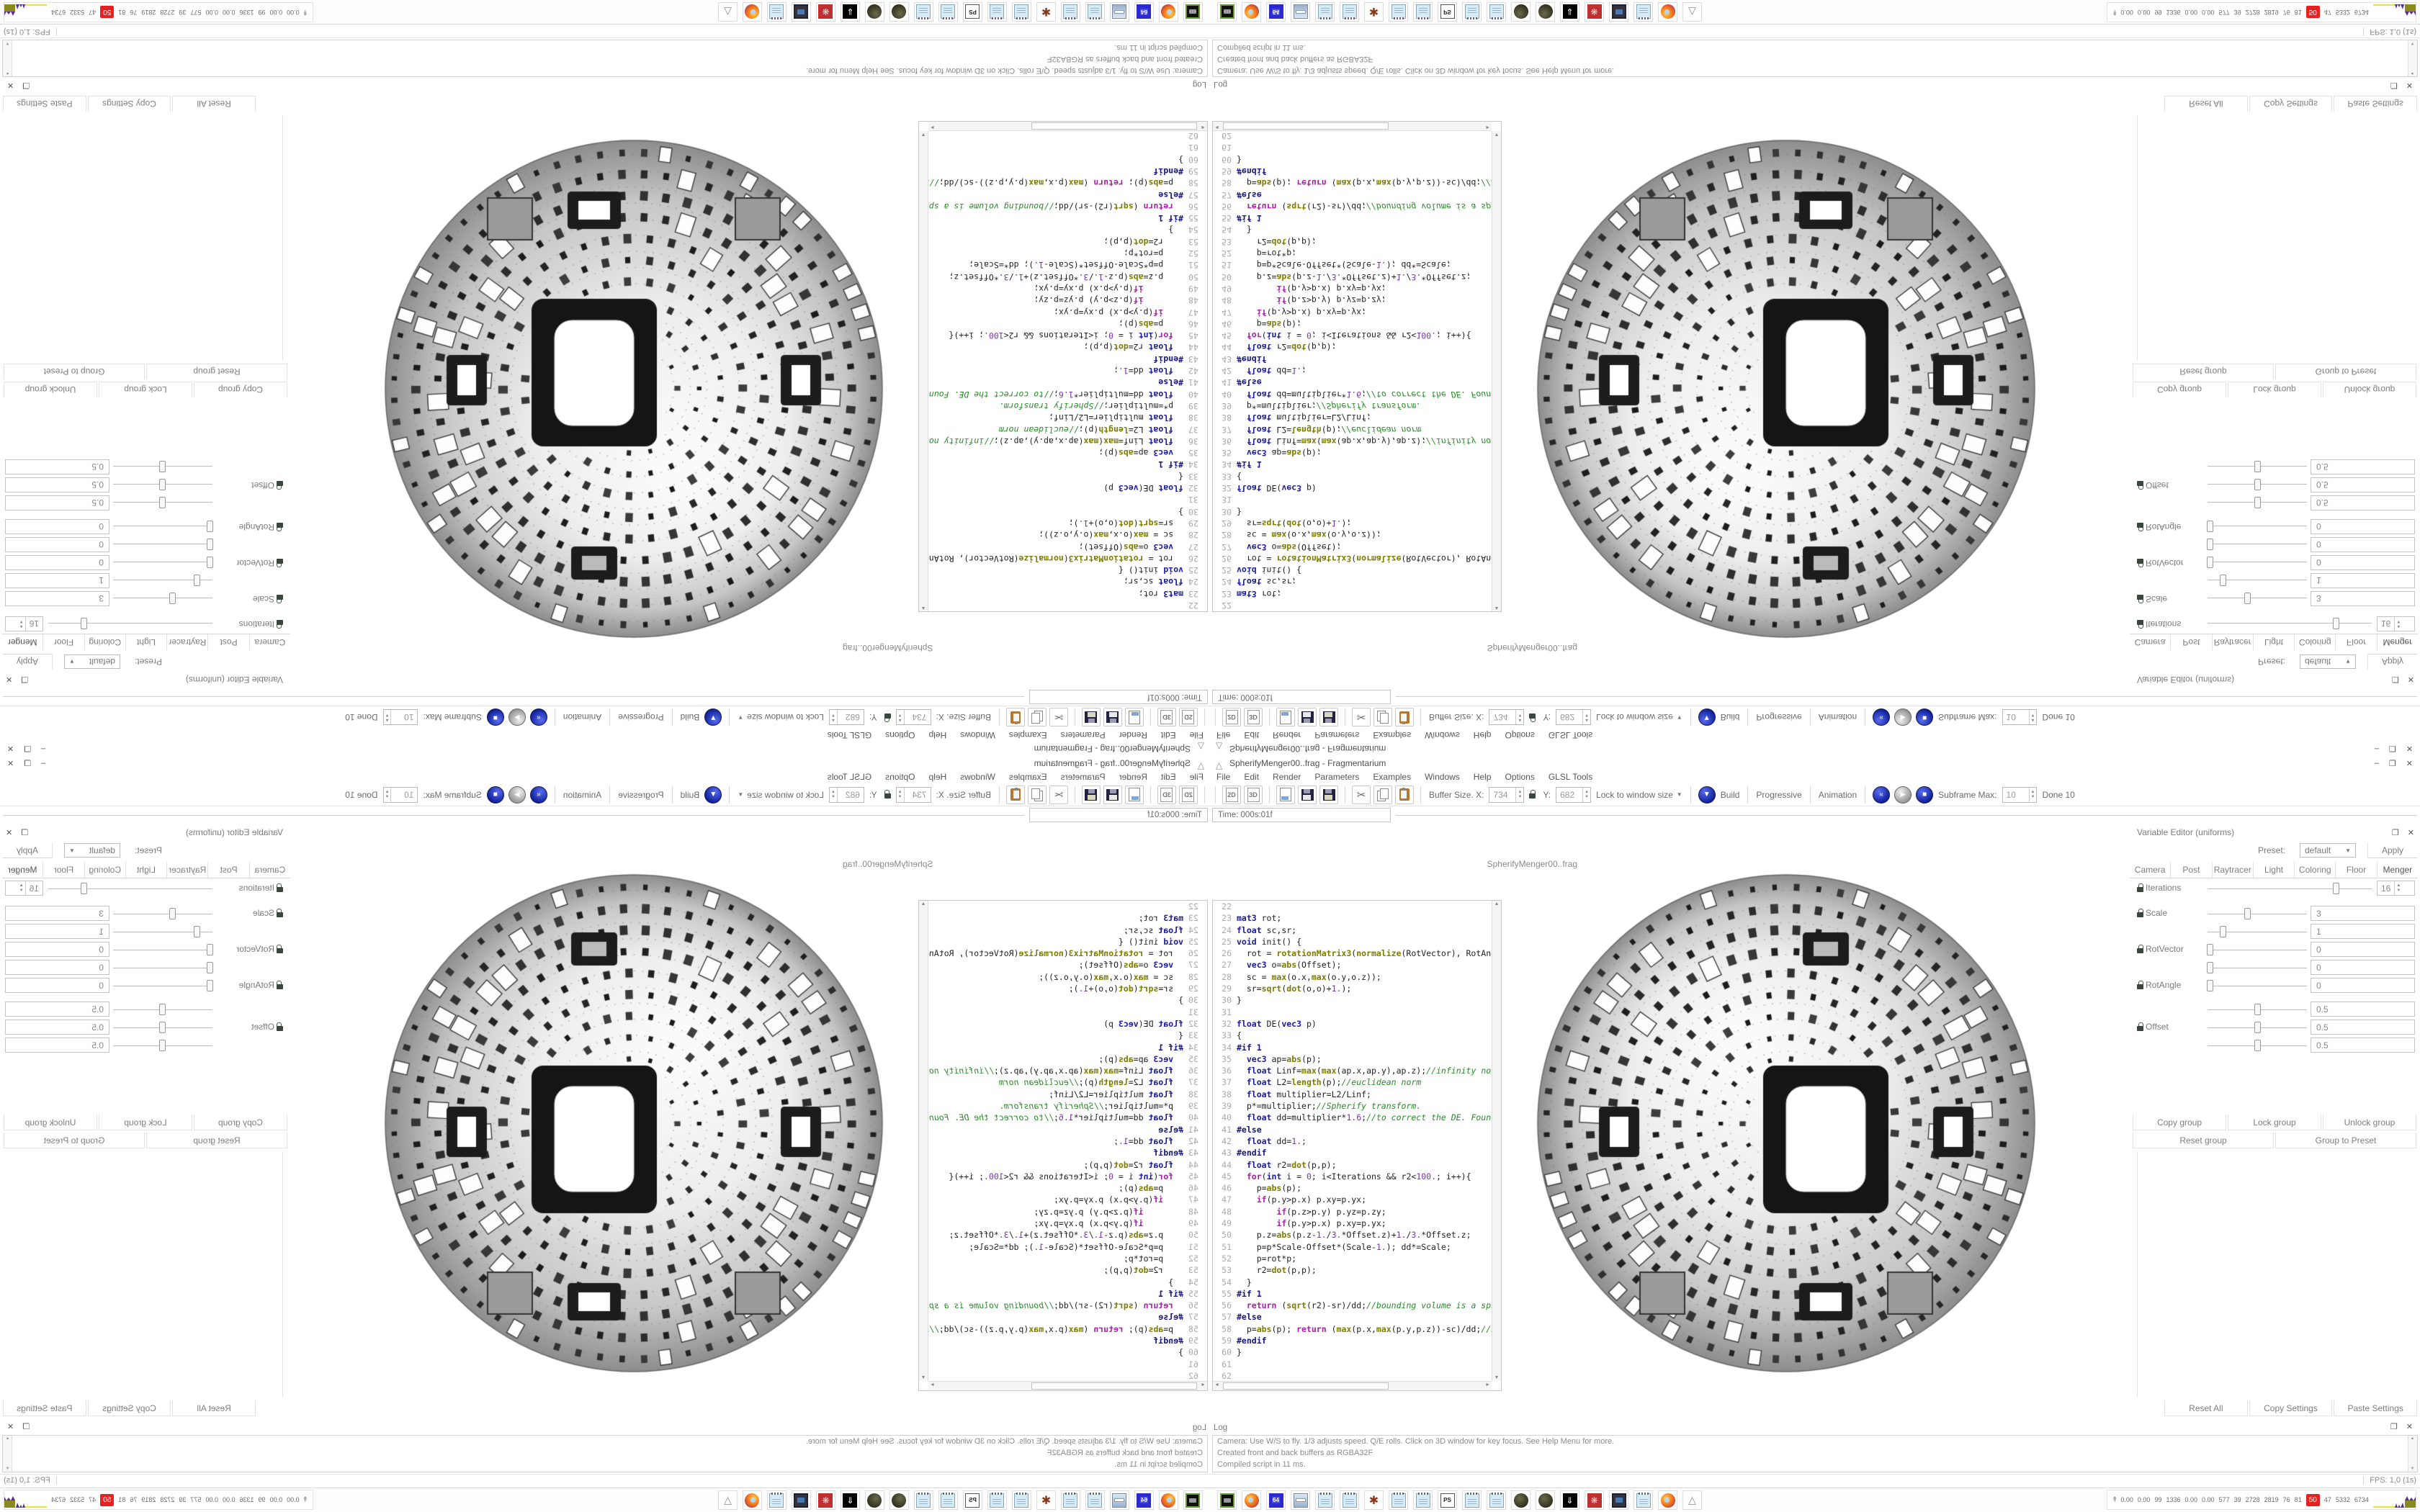 The image size is (2420, 1512). What do you see at coordinates (1112, 717) in the screenshot?
I see `save-button` at bounding box center [1112, 717].